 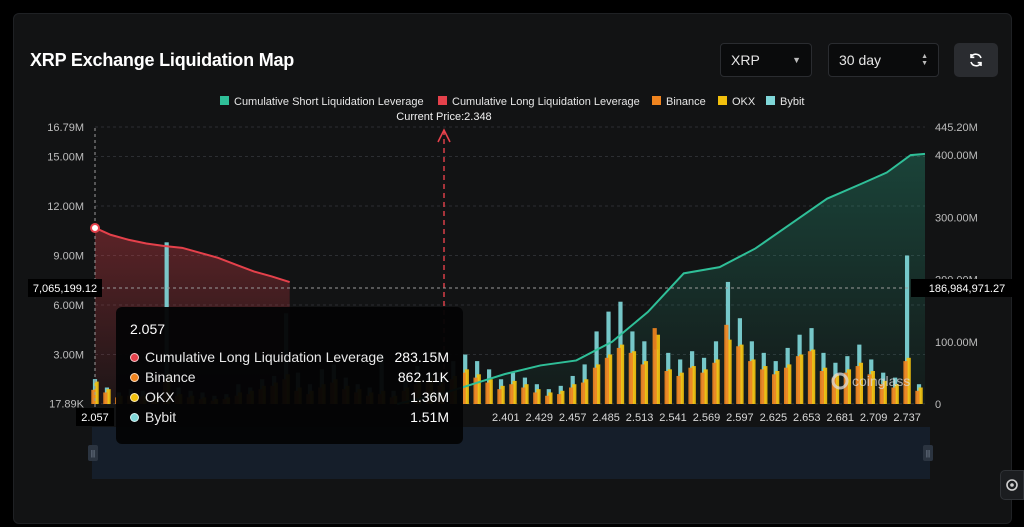 I want to click on tooltip-dot-binance, so click(x=134, y=377).